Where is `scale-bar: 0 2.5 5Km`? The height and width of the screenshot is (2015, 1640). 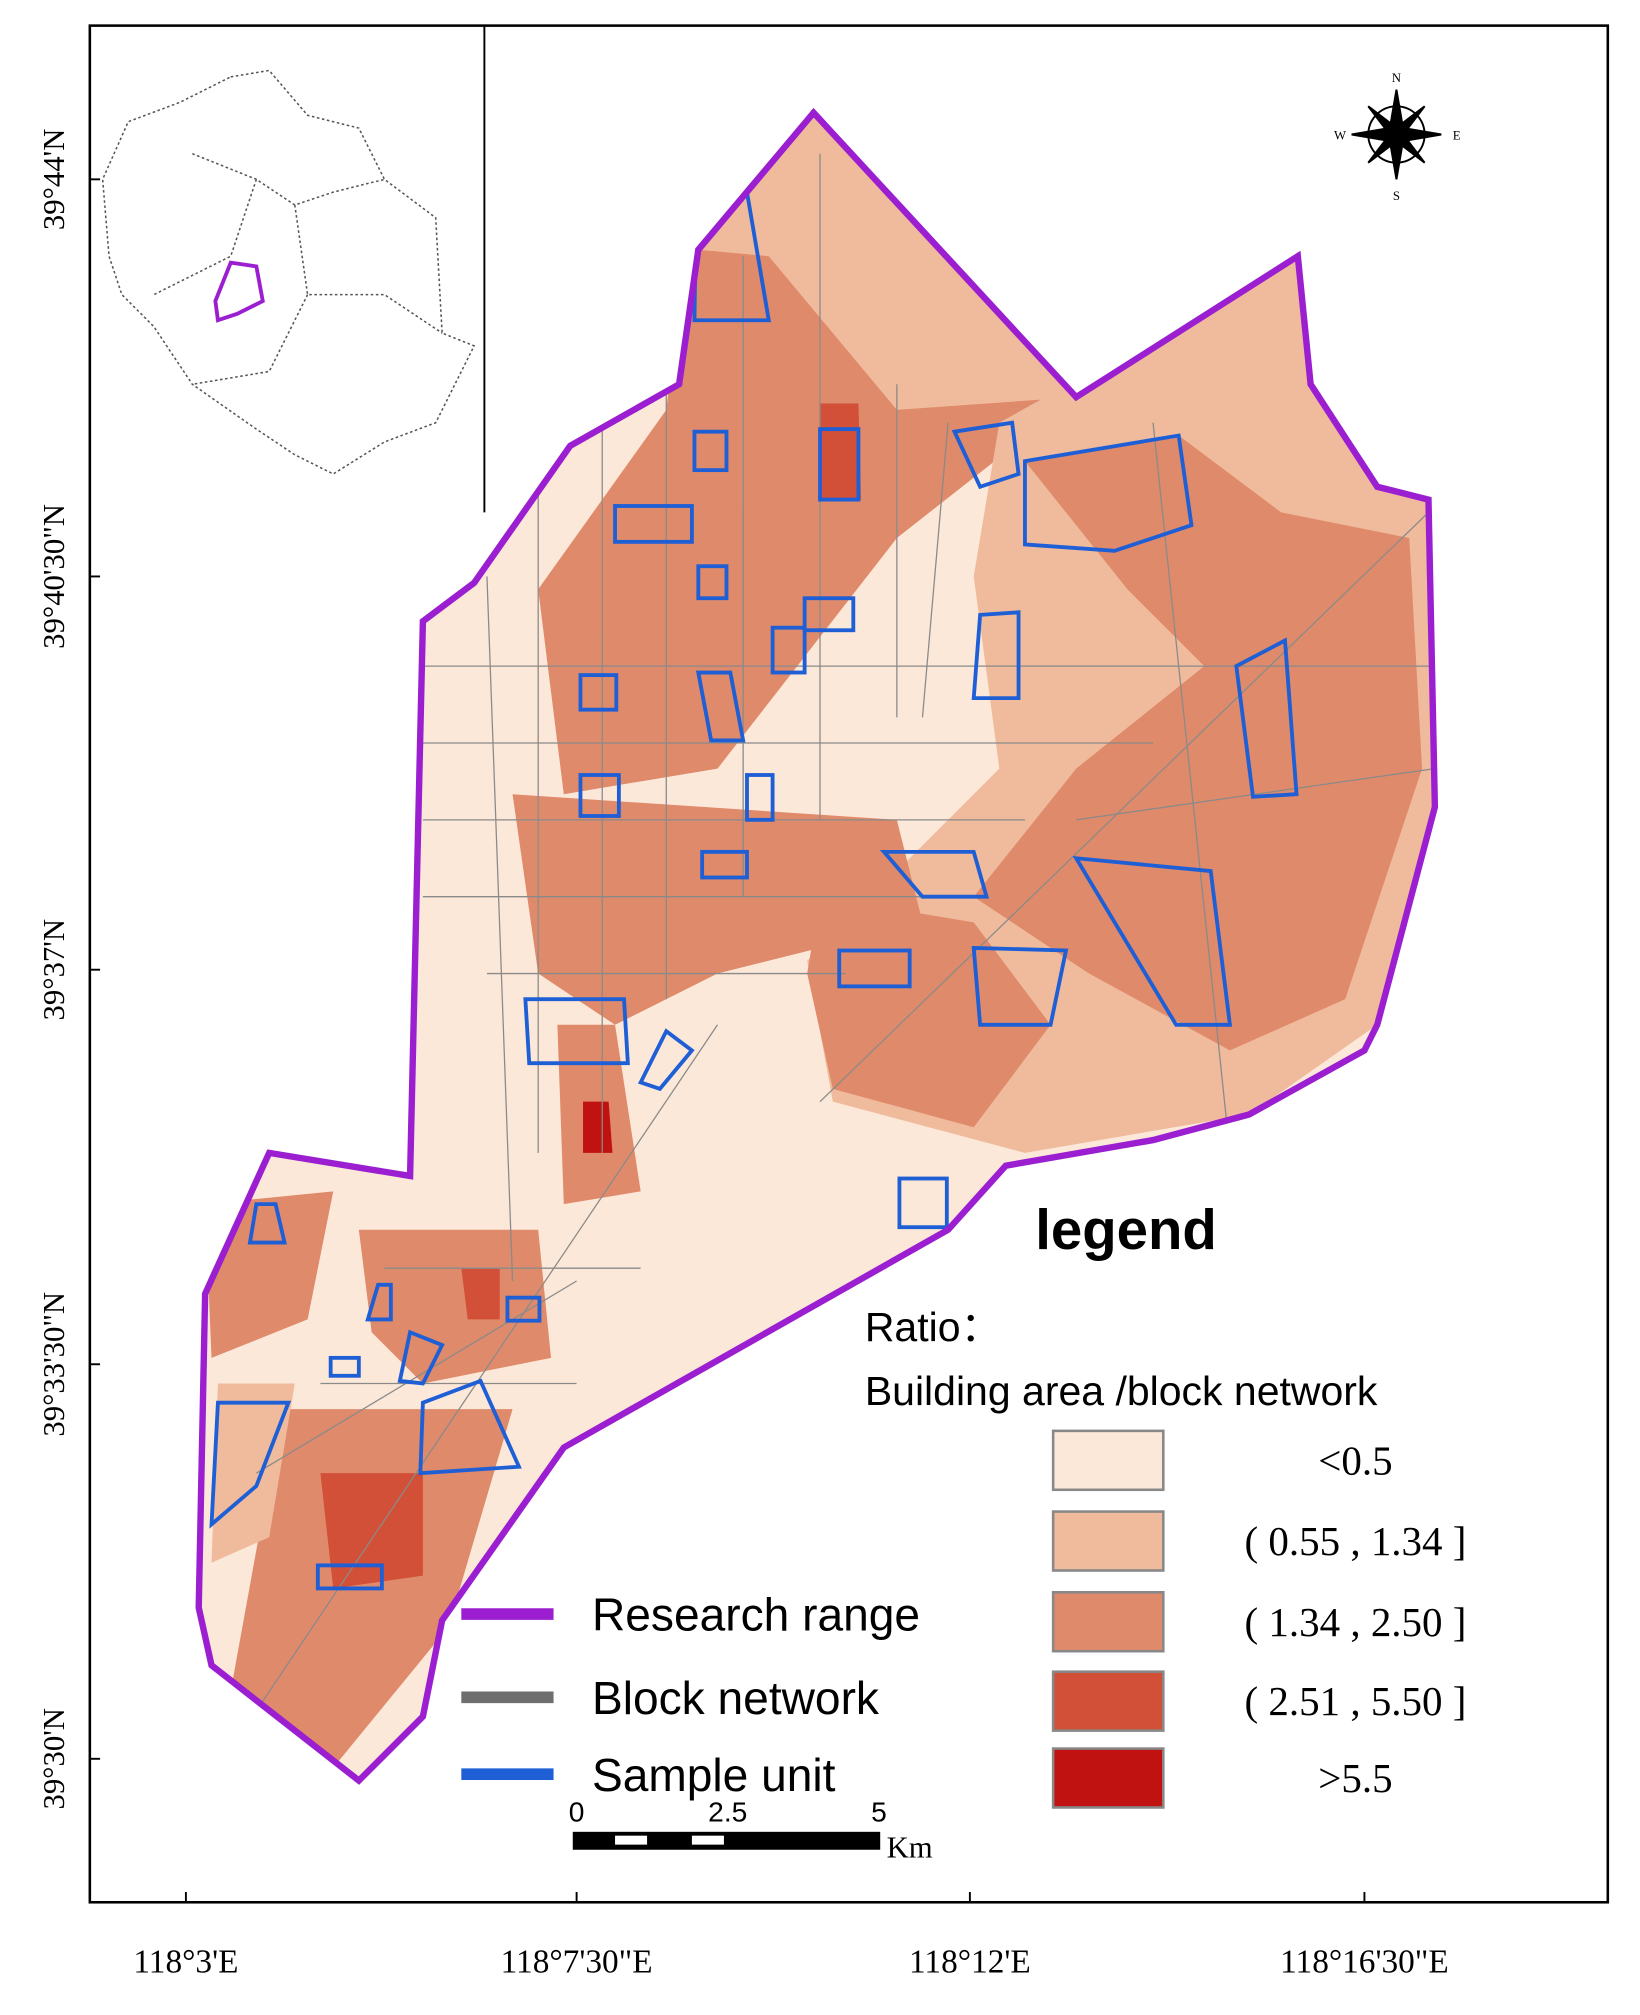 scale-bar: 0 2.5 5Km is located at coordinates (751, 1830).